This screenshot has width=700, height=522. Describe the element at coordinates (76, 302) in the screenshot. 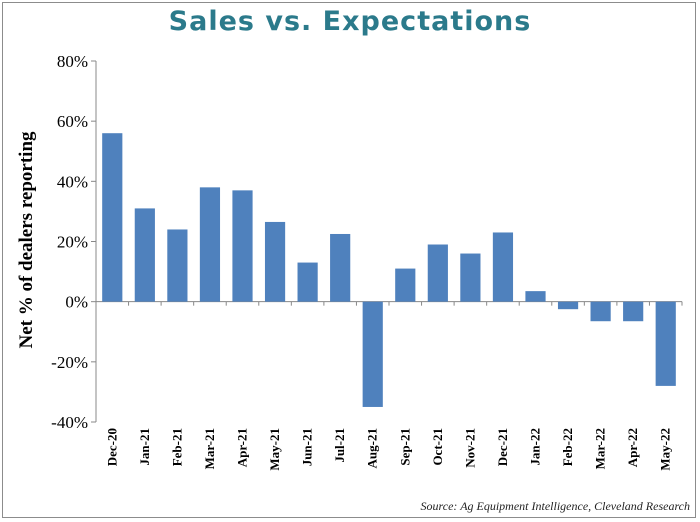

I see `y-tick-label: 0%` at that location.